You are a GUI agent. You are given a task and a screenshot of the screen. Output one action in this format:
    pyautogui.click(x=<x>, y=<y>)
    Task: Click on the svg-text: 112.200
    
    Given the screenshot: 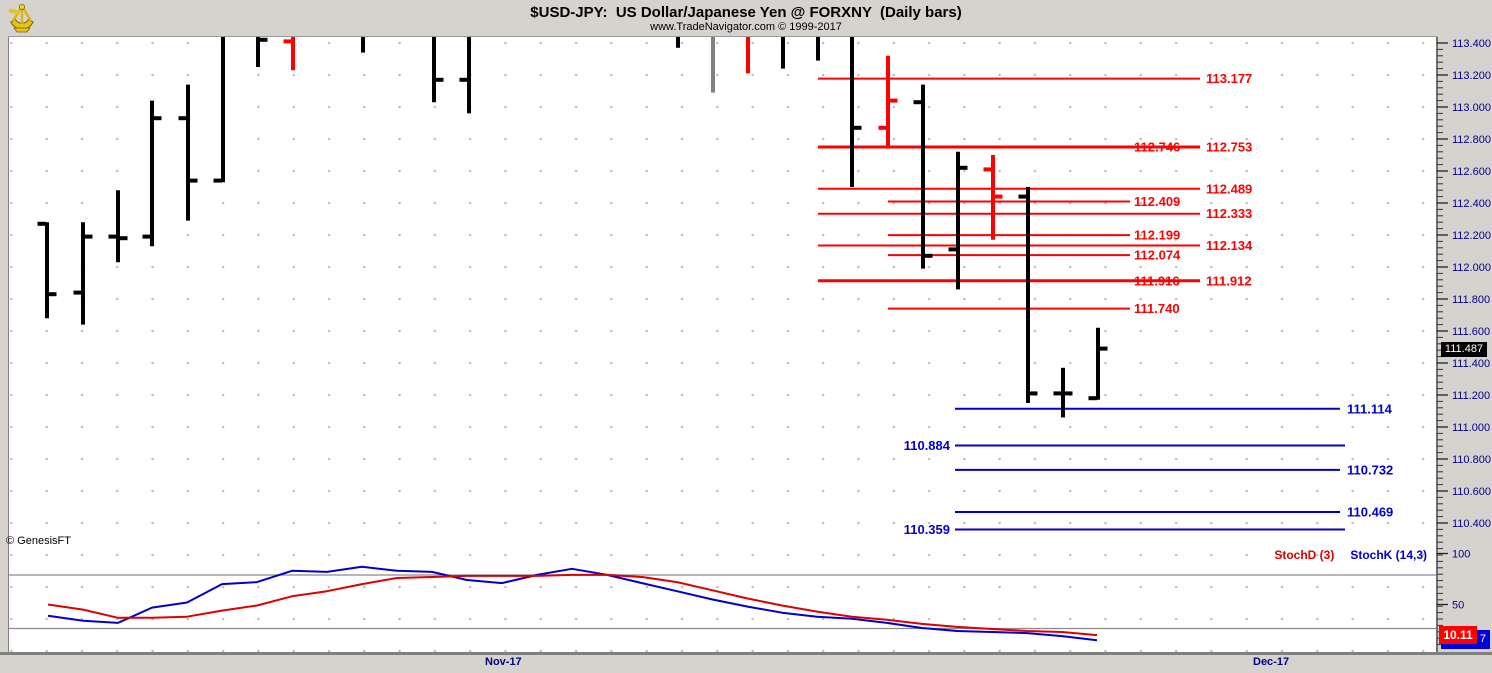 What is the action you would take?
    pyautogui.click(x=1471, y=236)
    